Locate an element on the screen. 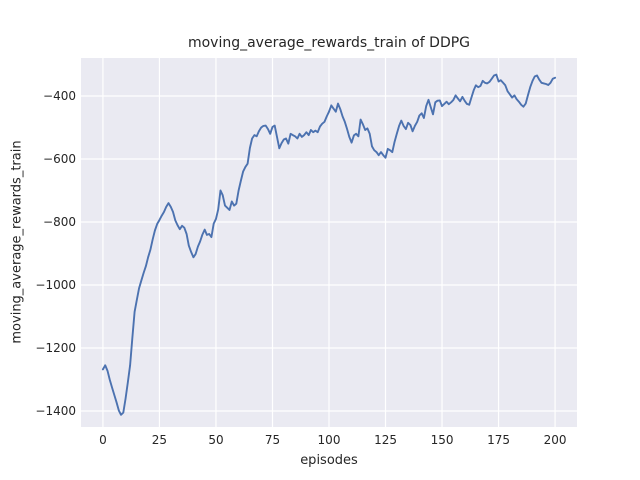  x-tick-label: 125 is located at coordinates (385, 440).